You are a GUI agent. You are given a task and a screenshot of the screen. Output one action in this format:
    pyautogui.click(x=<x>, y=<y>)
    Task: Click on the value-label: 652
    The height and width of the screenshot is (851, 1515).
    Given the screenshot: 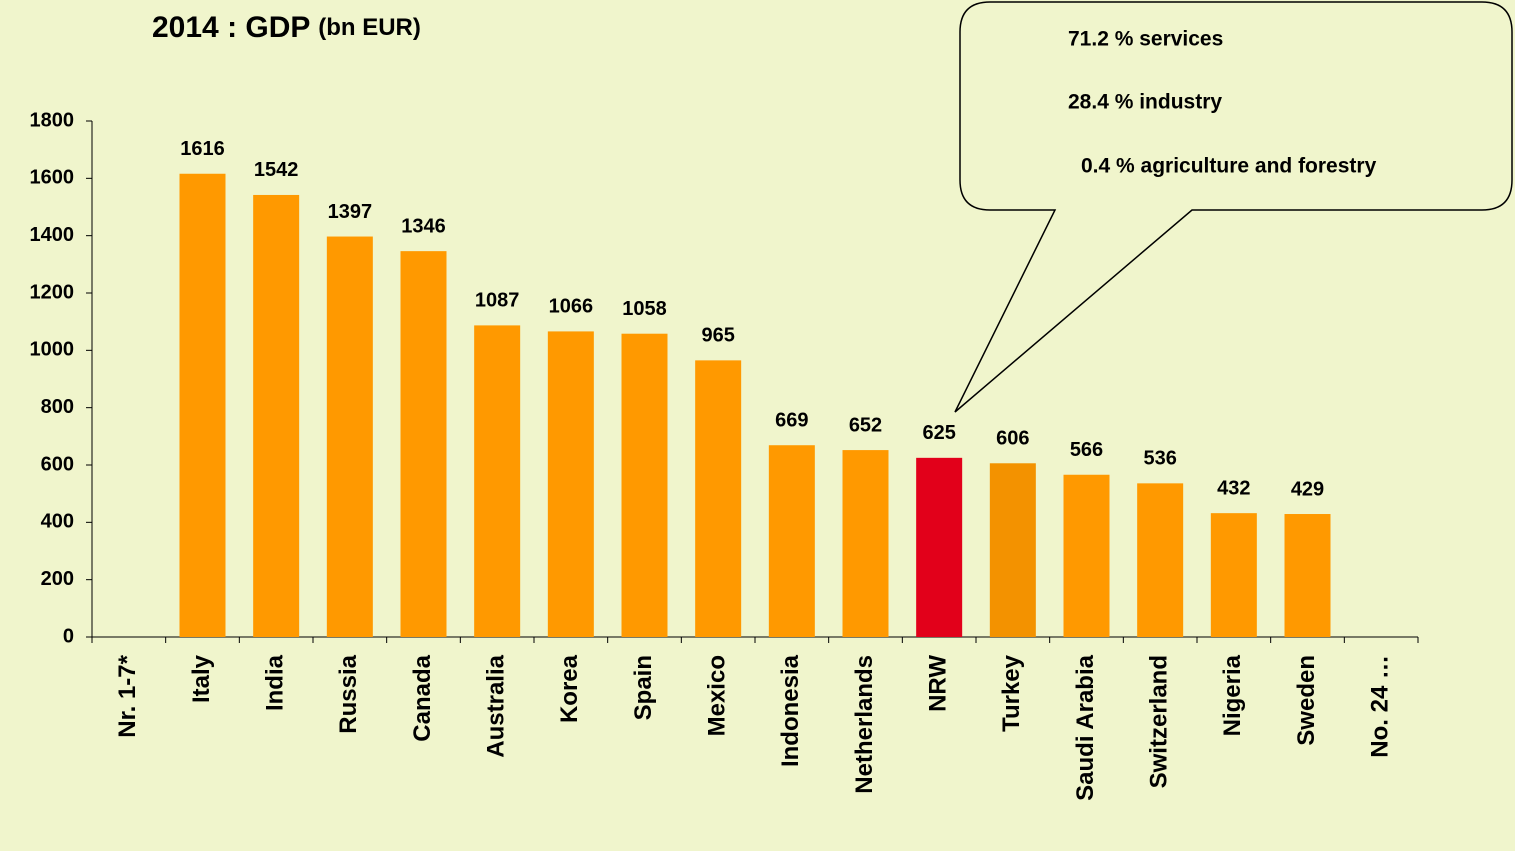 What is the action you would take?
    pyautogui.click(x=865, y=425)
    